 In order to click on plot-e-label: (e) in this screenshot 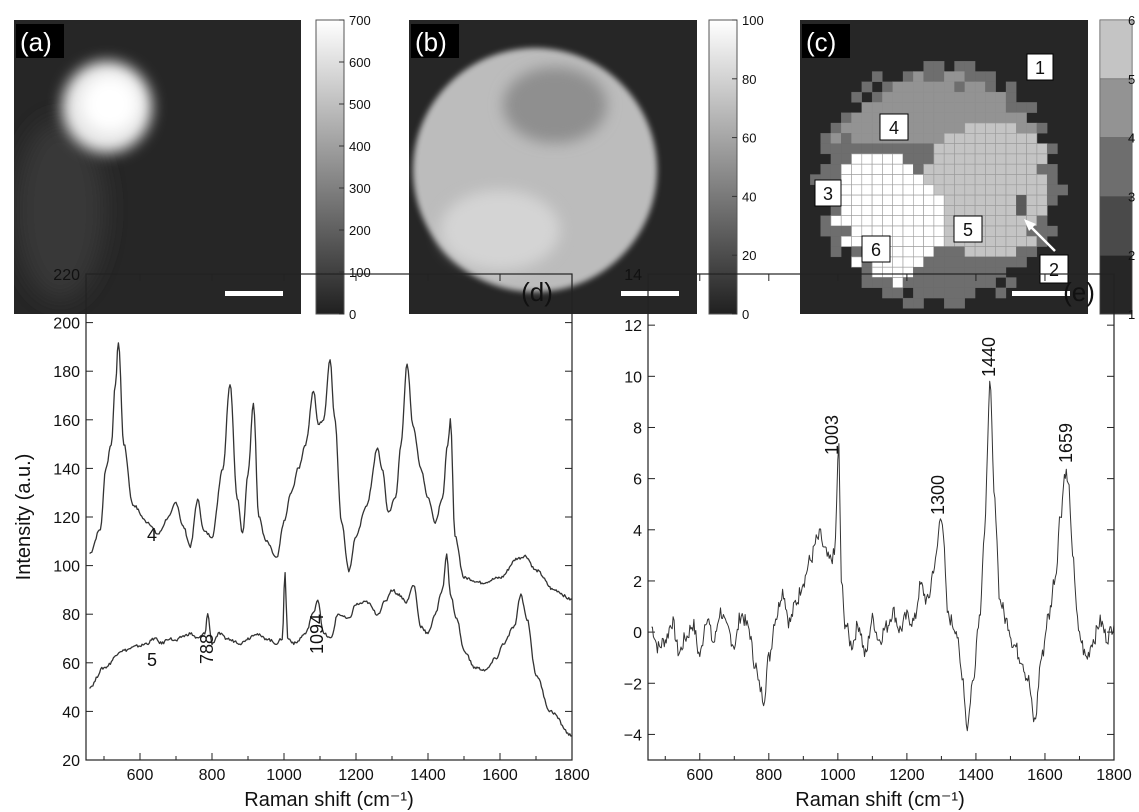, I will do `click(1079, 292)`.